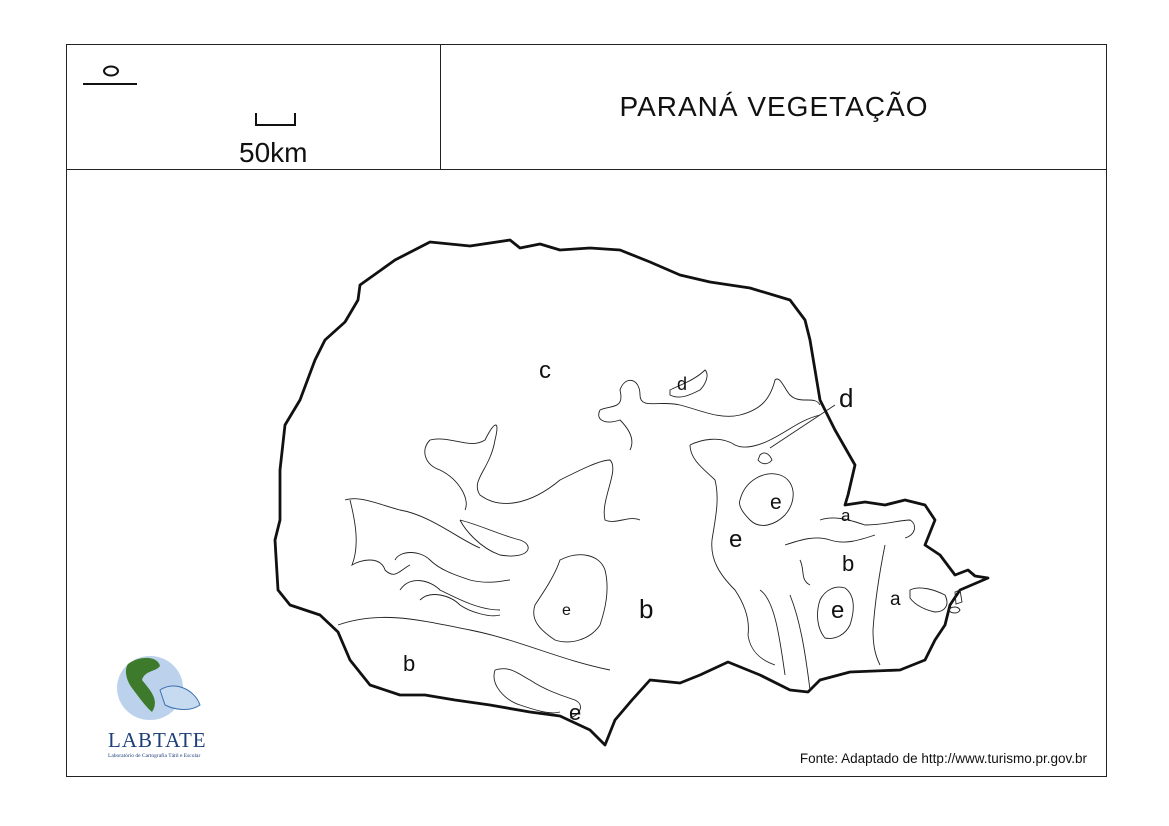 This screenshot has height=826, width=1169. Describe the element at coordinates (776, 502) in the screenshot. I see `region-label-e-east: e` at that location.